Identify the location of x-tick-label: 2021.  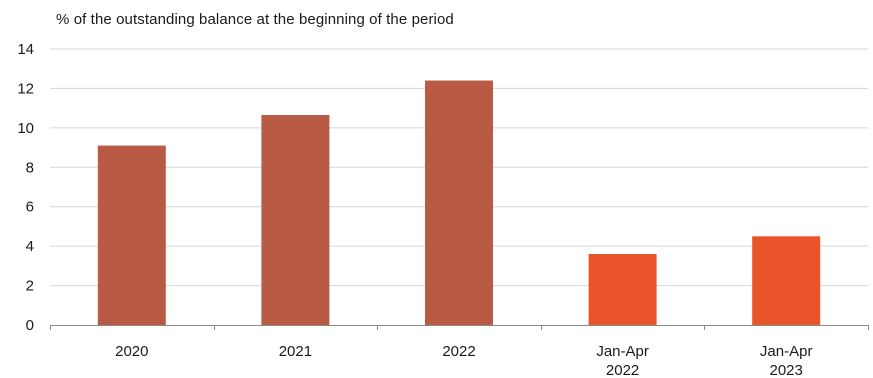
(295, 351).